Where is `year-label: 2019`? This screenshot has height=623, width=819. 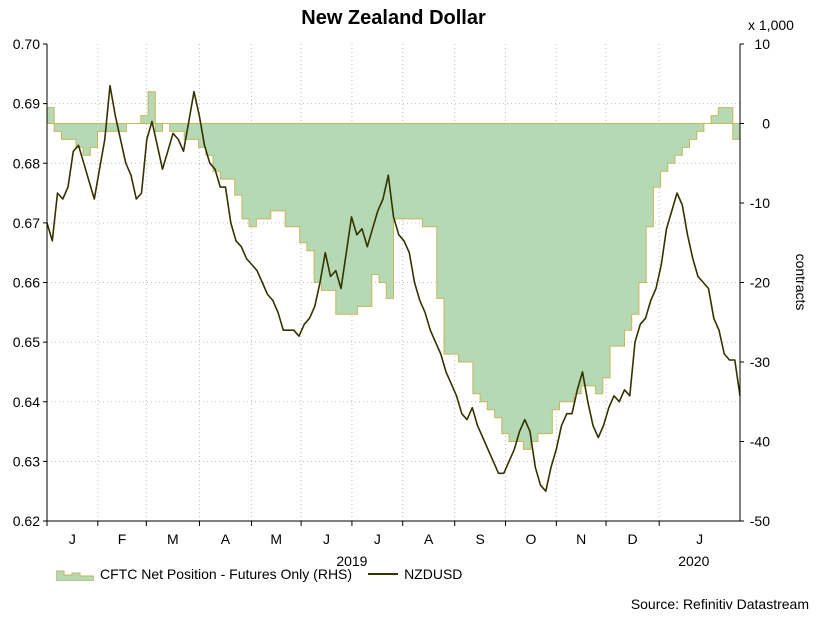 year-label: 2019 is located at coordinates (351, 561).